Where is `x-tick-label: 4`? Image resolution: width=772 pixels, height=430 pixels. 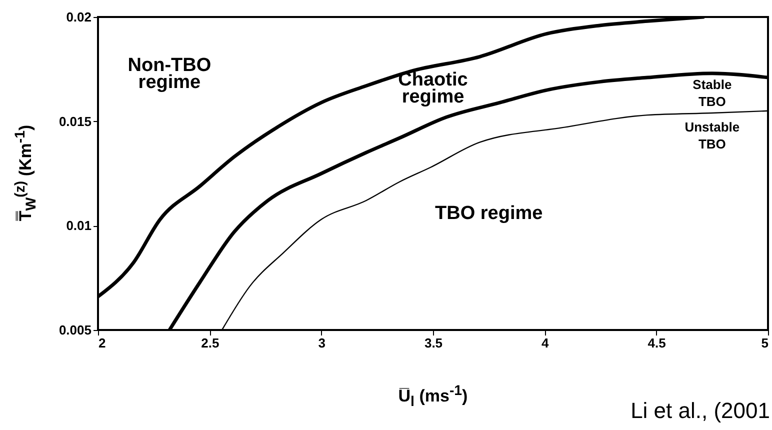
x-tick-label: 4 is located at coordinates (546, 343).